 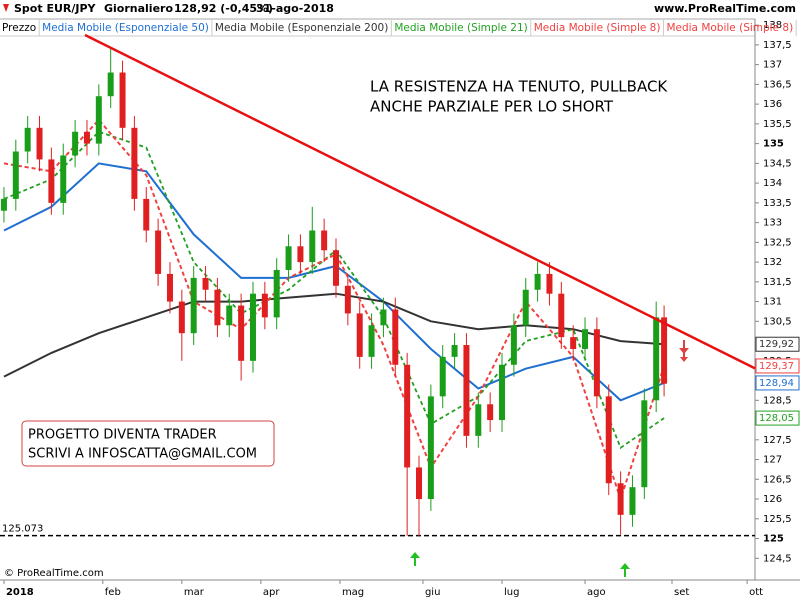 What do you see at coordinates (301, 28) in the screenshot?
I see `legend-entry: Media Mobile (Esponenziale 200)` at bounding box center [301, 28].